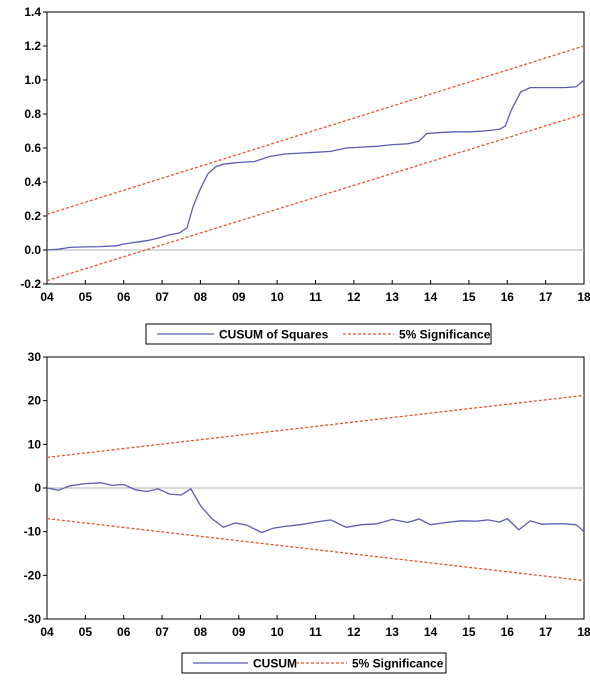  I want to click on y-tick-label: -30, so click(33, 619).